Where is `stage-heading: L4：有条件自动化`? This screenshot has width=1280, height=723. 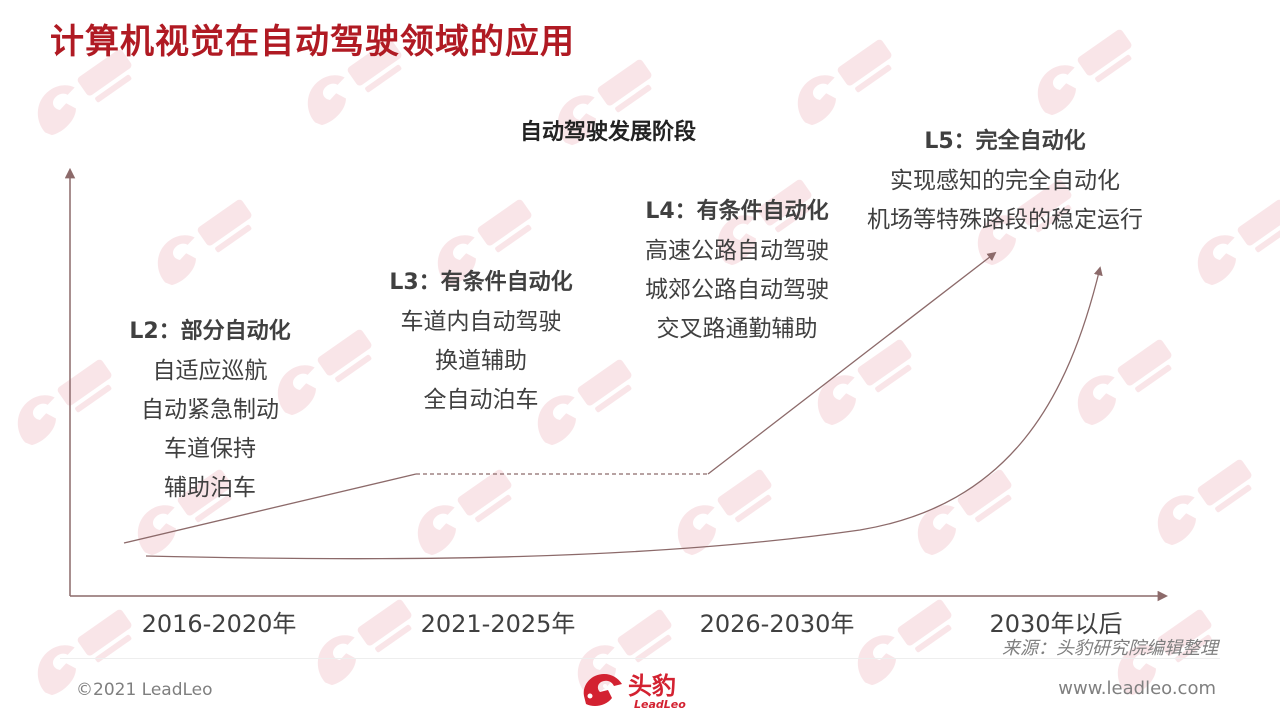
stage-heading: L4：有条件自动化 is located at coordinates (737, 211).